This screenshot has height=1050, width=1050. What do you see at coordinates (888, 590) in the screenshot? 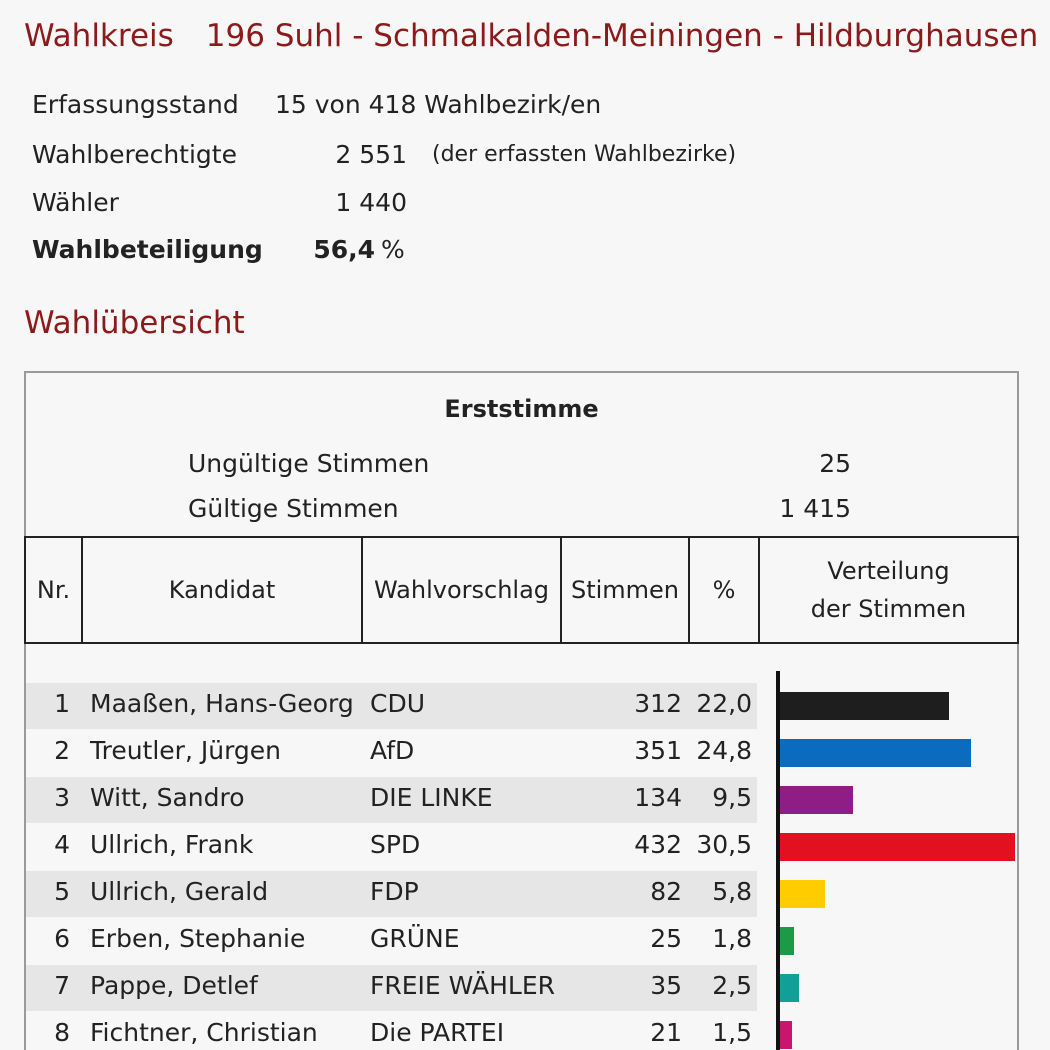
I see `col-verteilung: Verteilung der Stimmen` at bounding box center [888, 590].